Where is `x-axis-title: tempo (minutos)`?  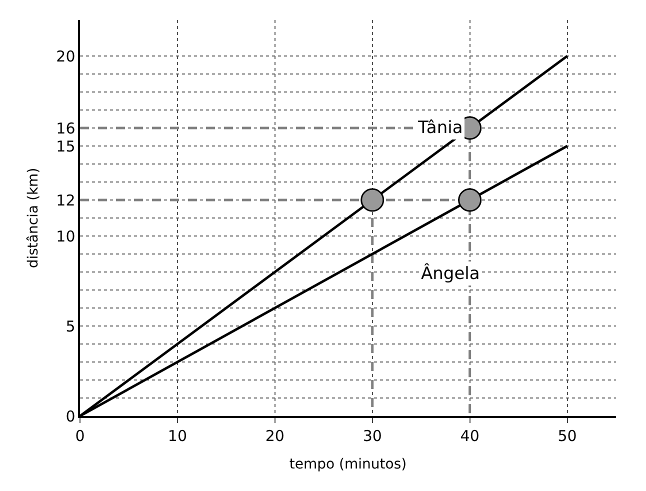 x-axis-title: tempo (minutos) is located at coordinates (348, 464).